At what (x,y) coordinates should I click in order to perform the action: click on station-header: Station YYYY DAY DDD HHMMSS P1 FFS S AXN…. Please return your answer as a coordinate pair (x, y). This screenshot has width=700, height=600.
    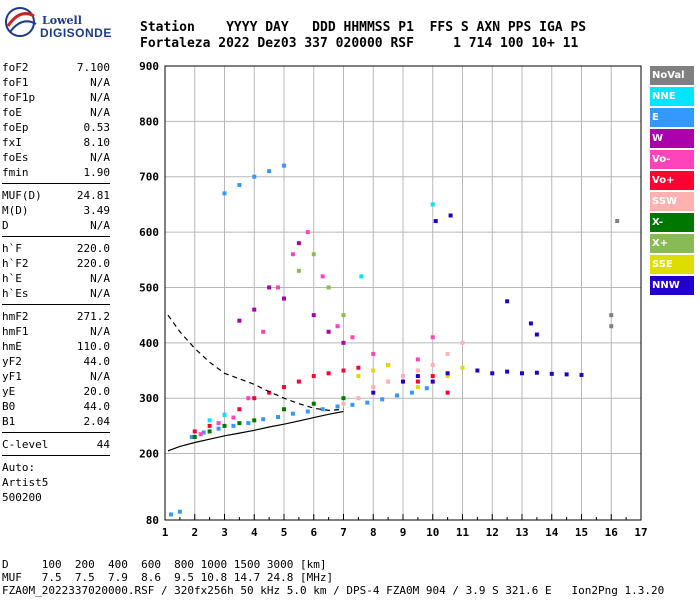
    Looking at the image, I should click on (400, 36).